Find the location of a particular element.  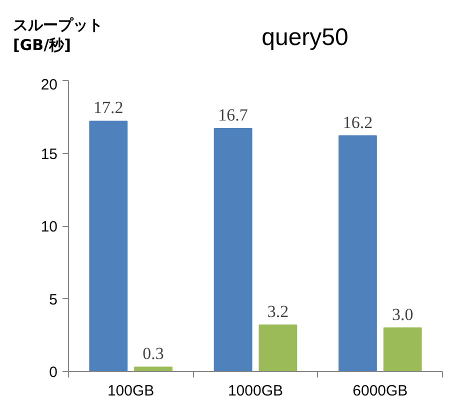

data-label: 3.2 is located at coordinates (278, 311).